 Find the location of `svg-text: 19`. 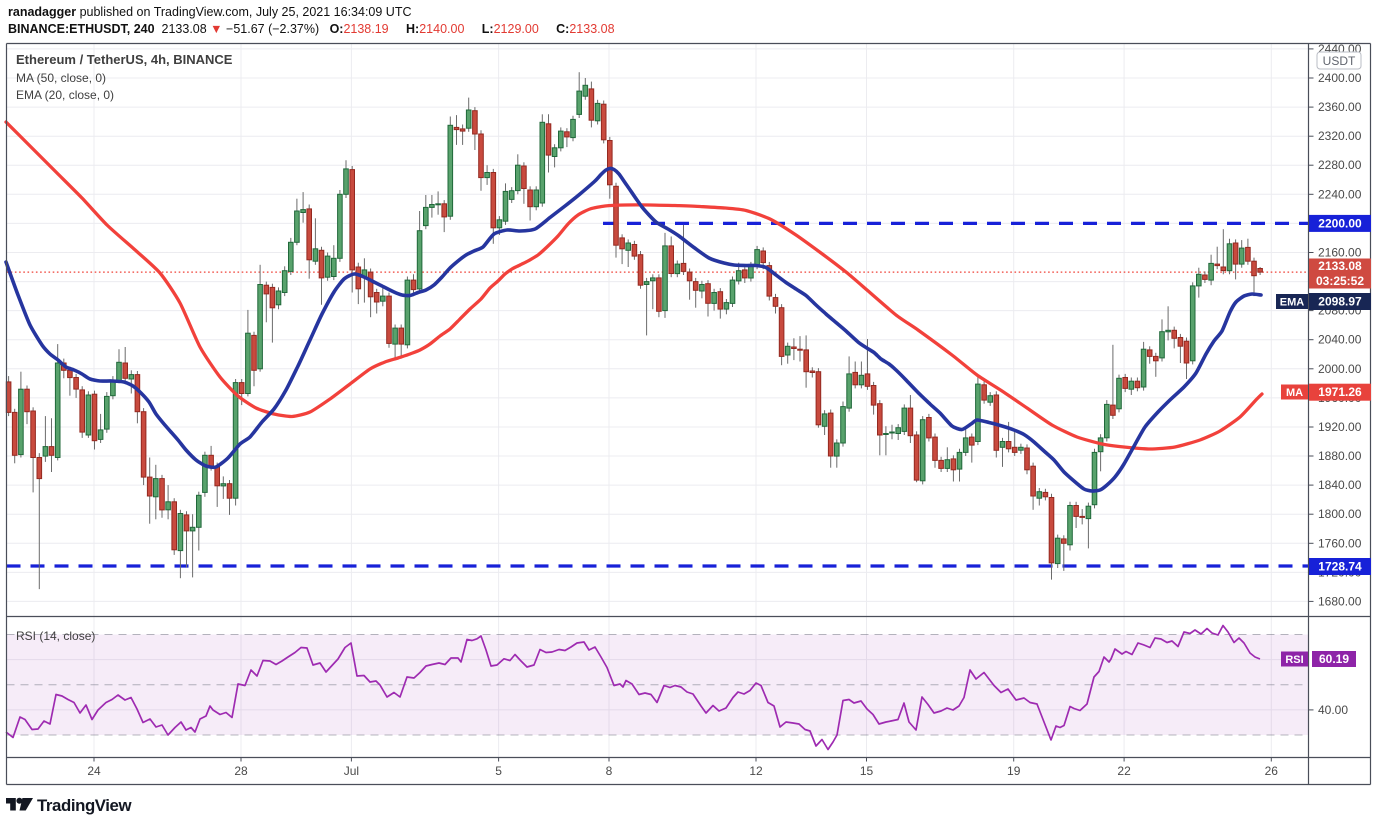

svg-text: 19 is located at coordinates (1014, 771).